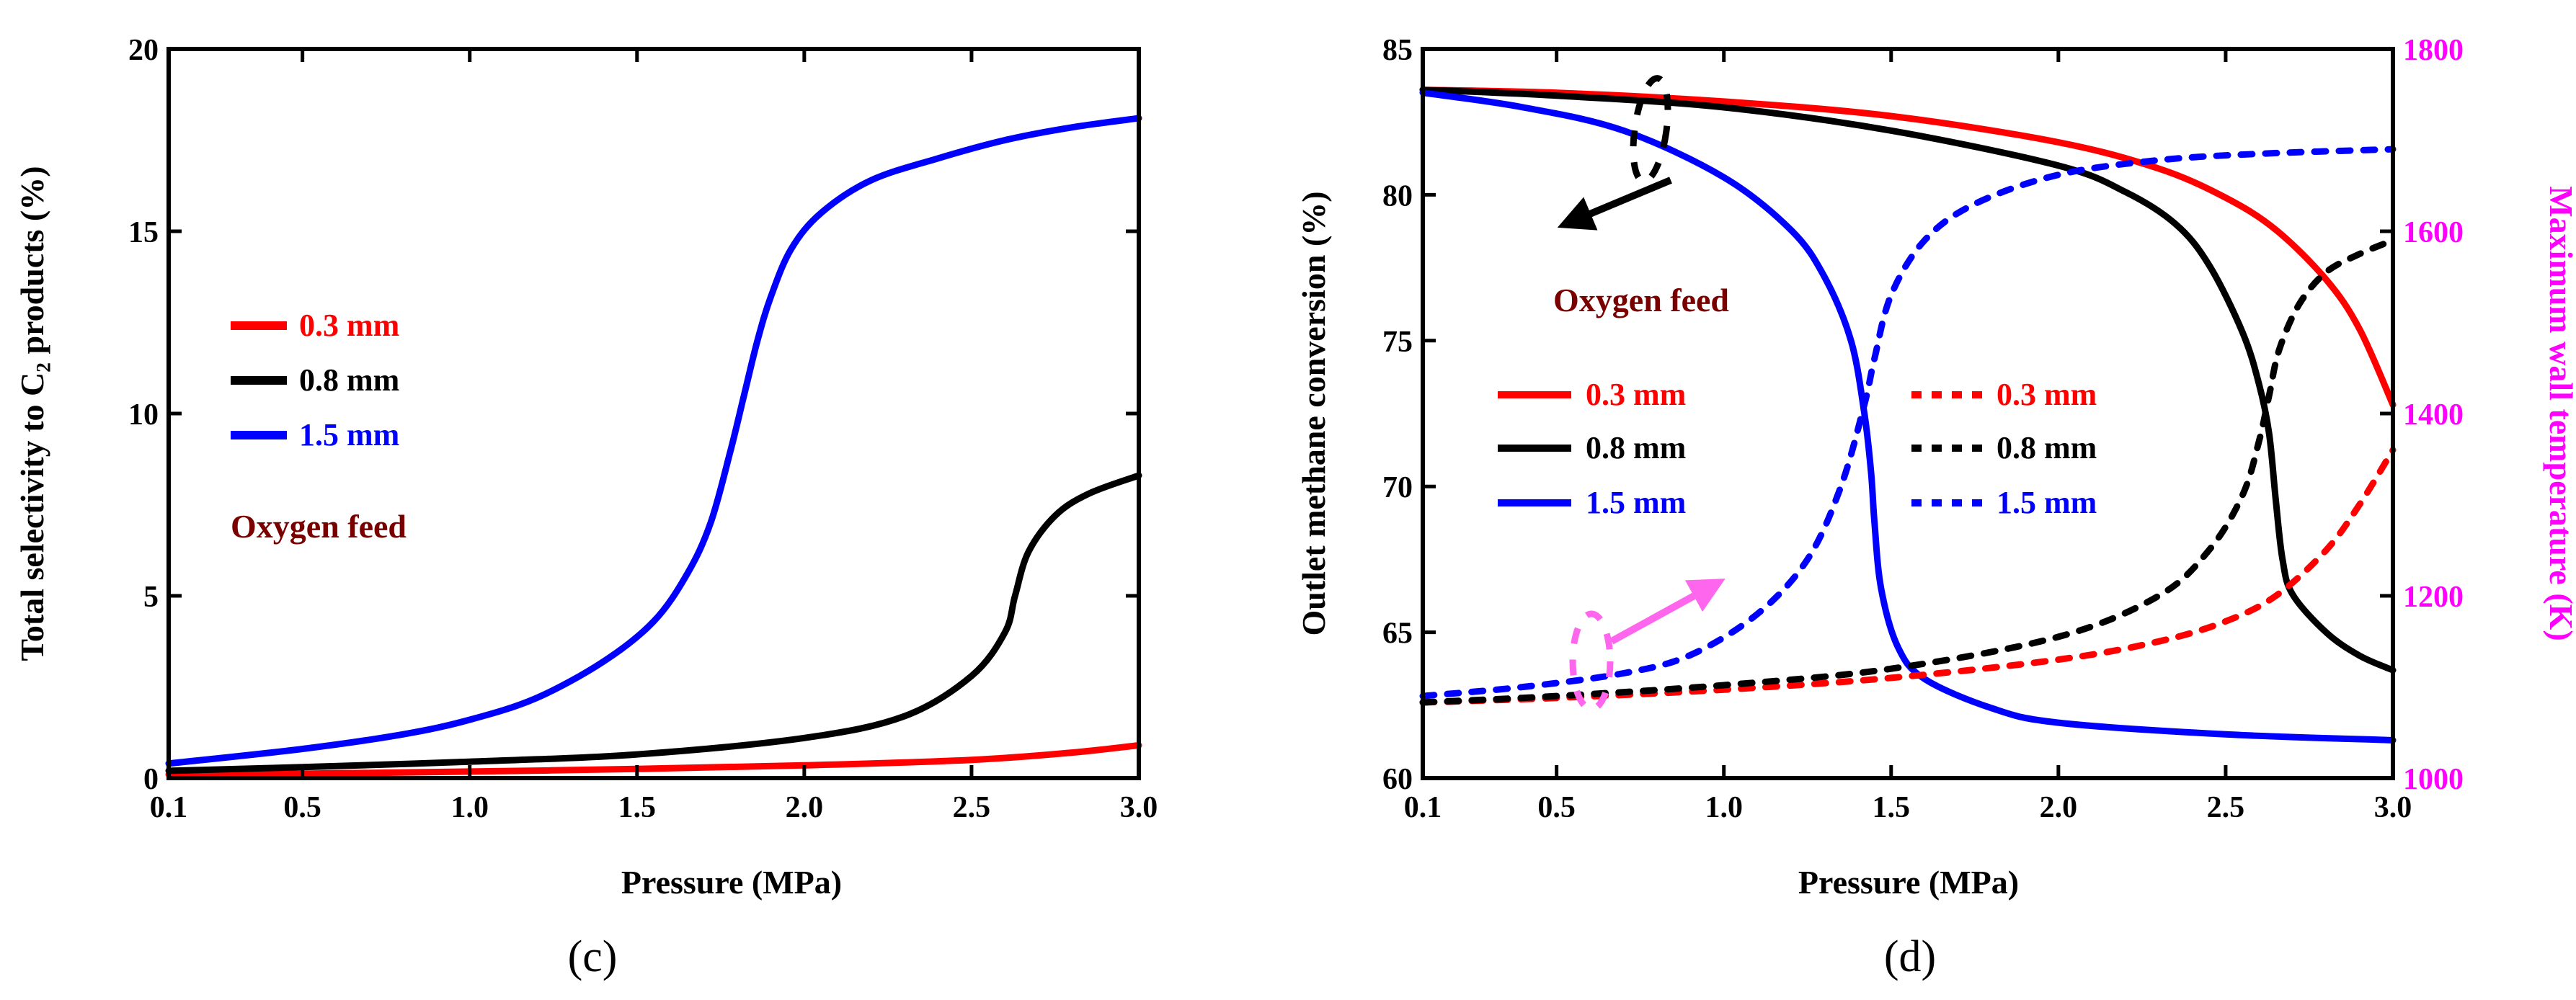  What do you see at coordinates (1892, 807) in the screenshot?
I see `panel-d-x-tick-label: 1.5` at bounding box center [1892, 807].